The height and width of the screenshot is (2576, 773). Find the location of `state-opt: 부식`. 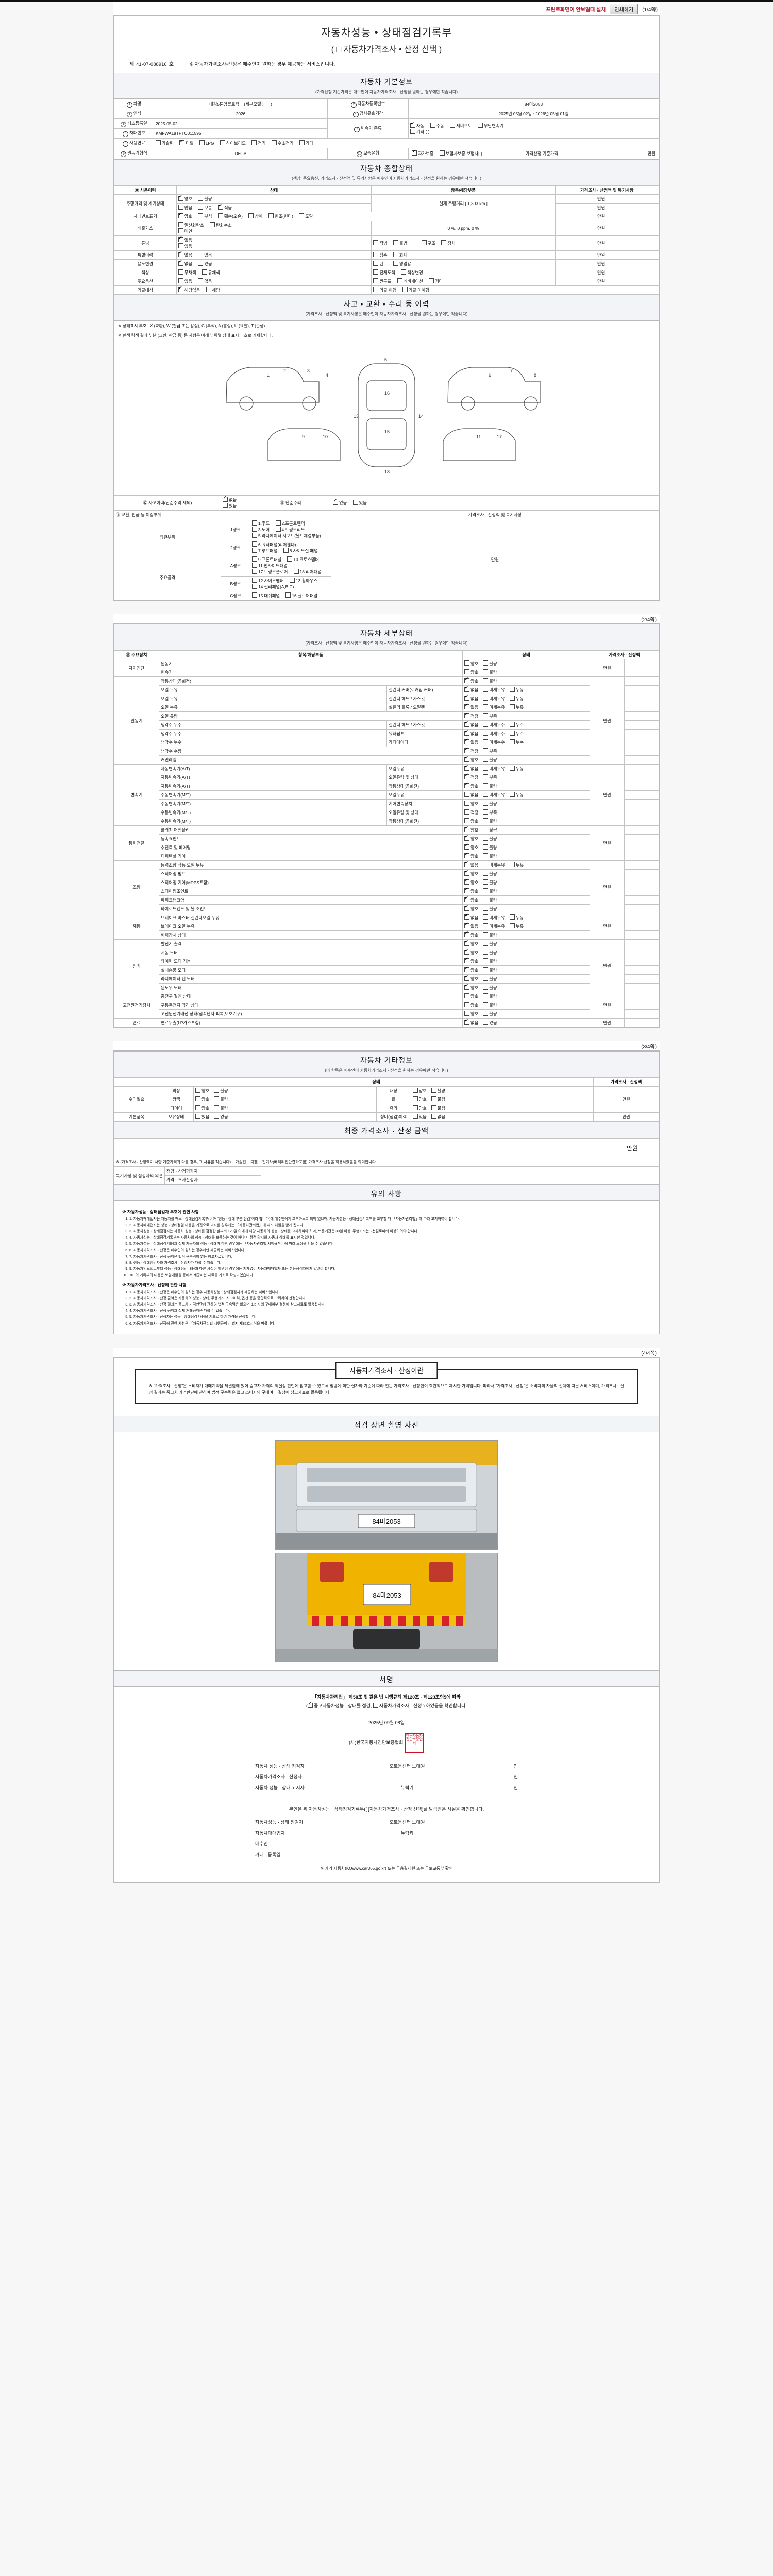

state-opt: 부식 is located at coordinates (205, 216).